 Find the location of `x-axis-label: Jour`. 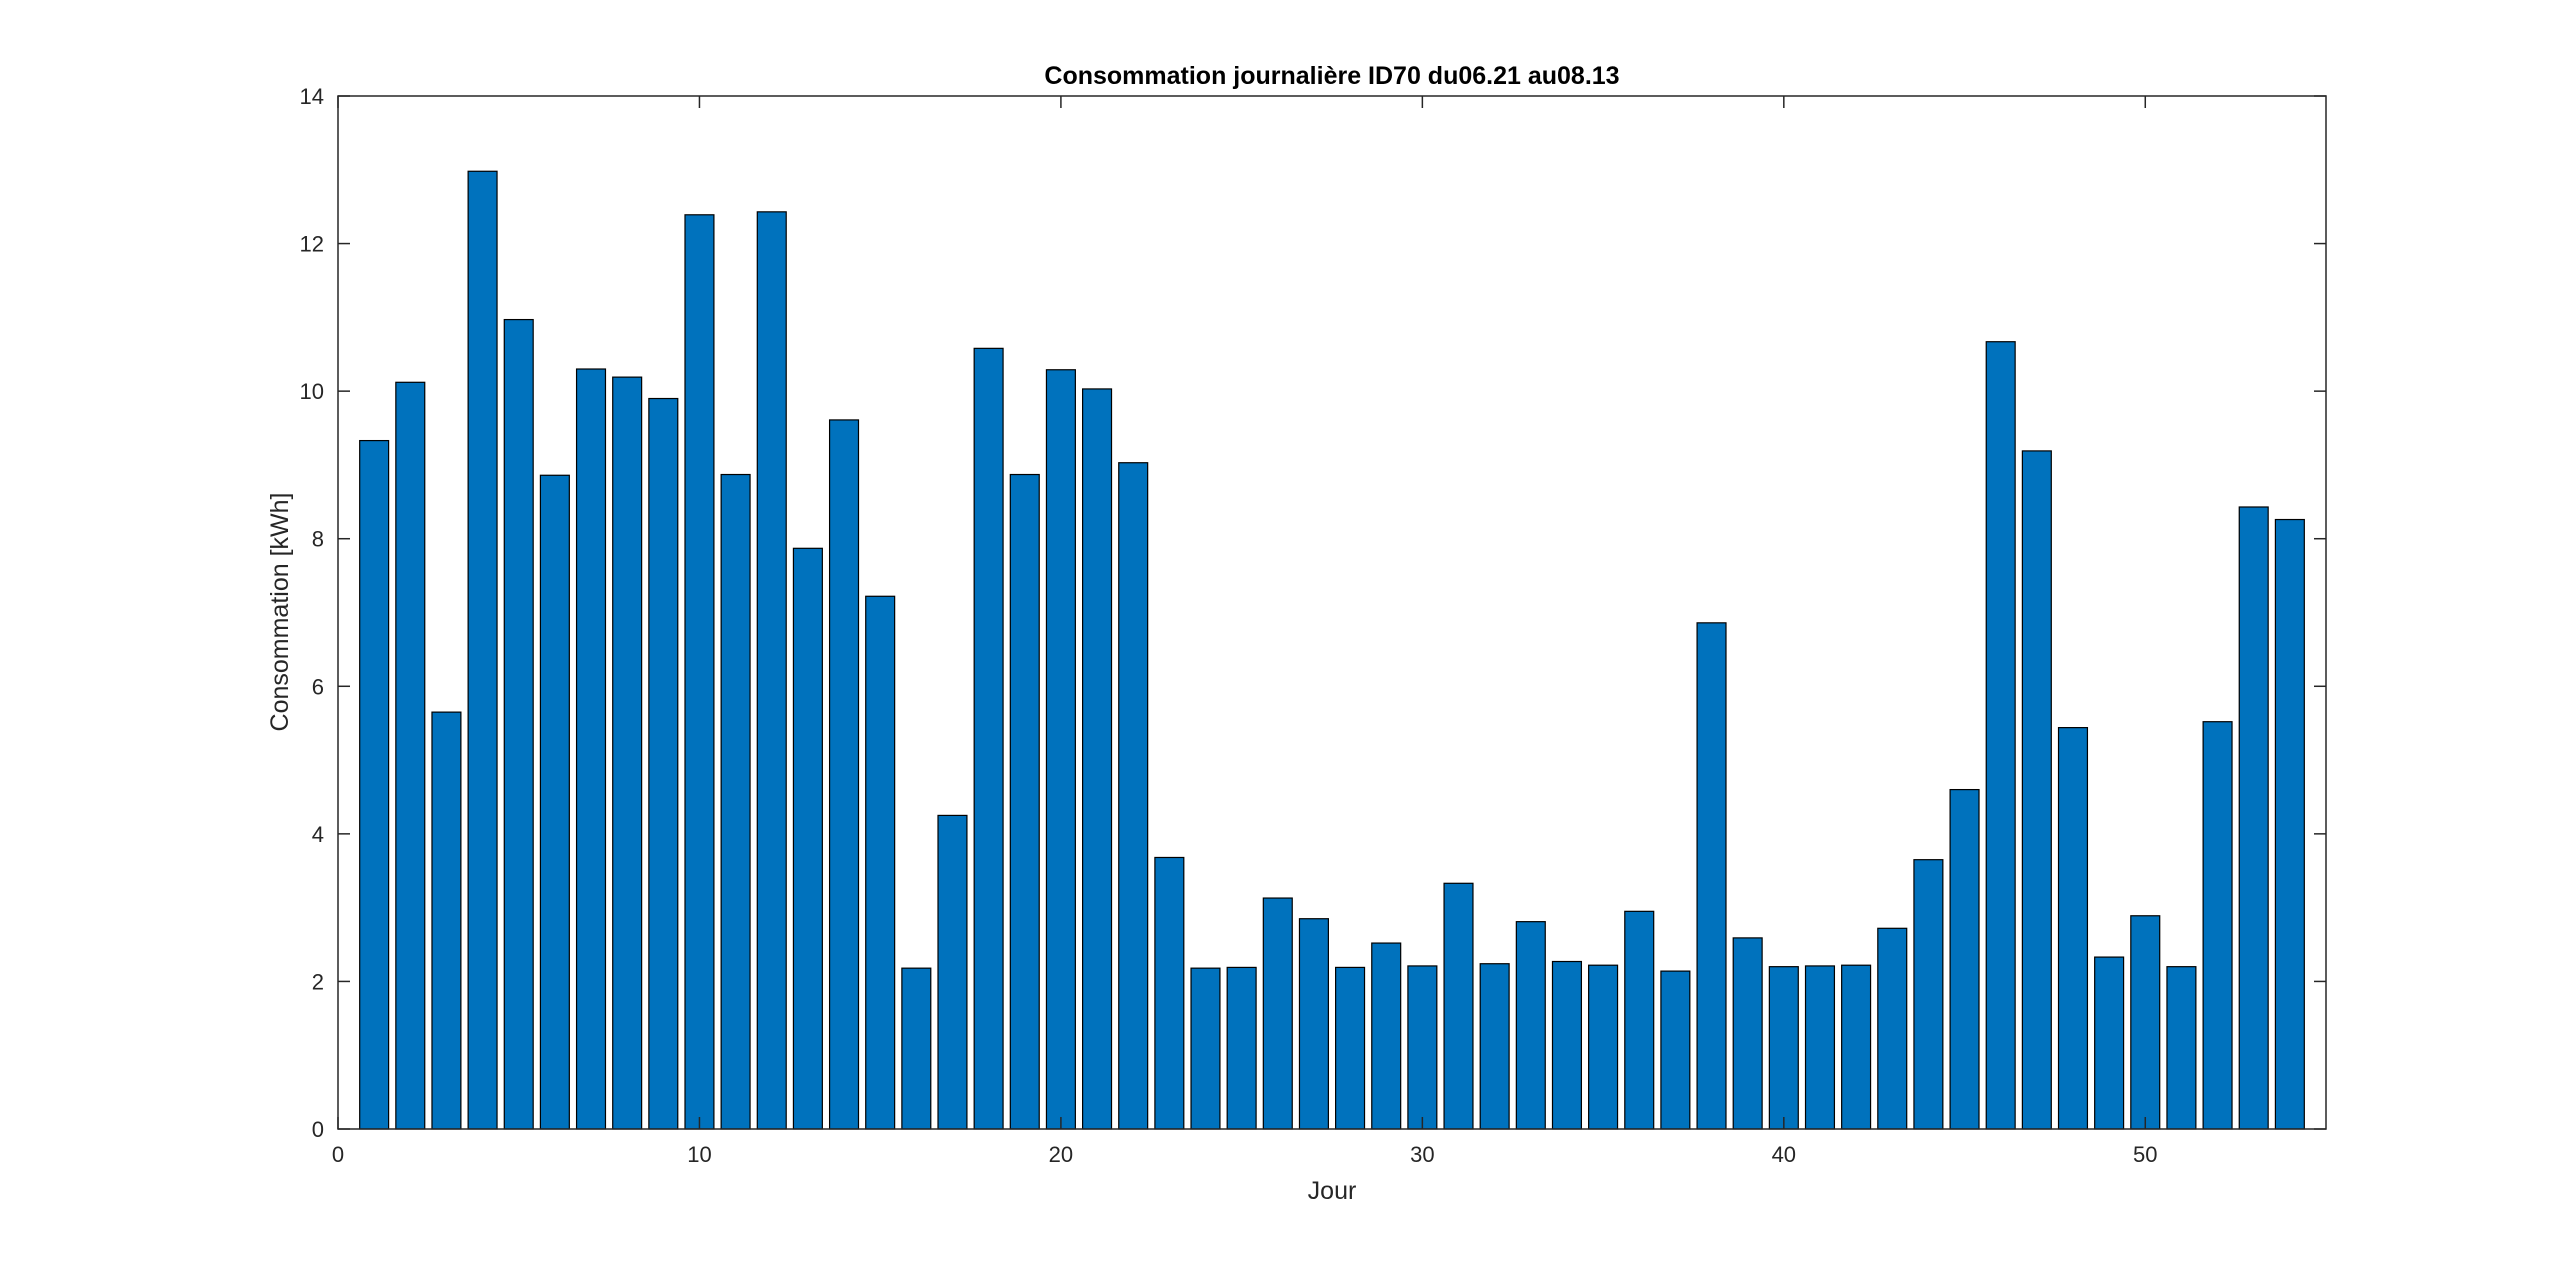

x-axis-label: Jour is located at coordinates (1332, 1191).